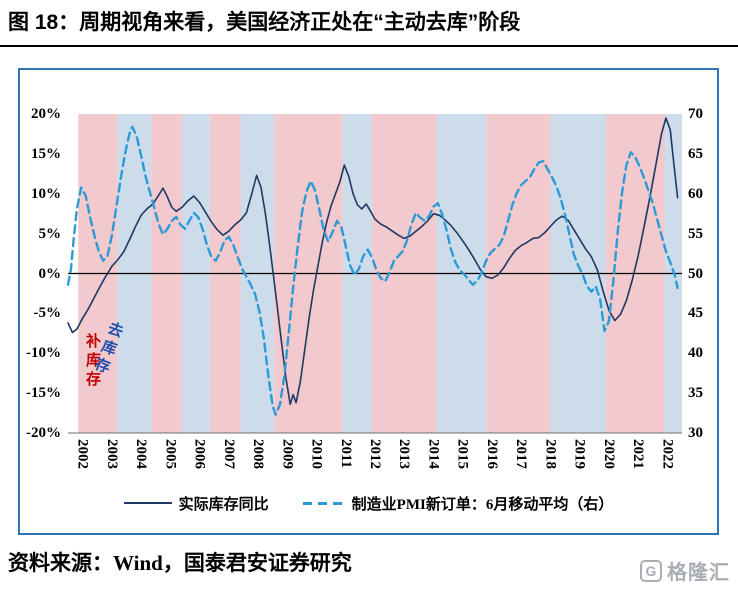  Describe the element at coordinates (199, 454) in the screenshot. I see `x-axis-year-label: 2006` at that location.